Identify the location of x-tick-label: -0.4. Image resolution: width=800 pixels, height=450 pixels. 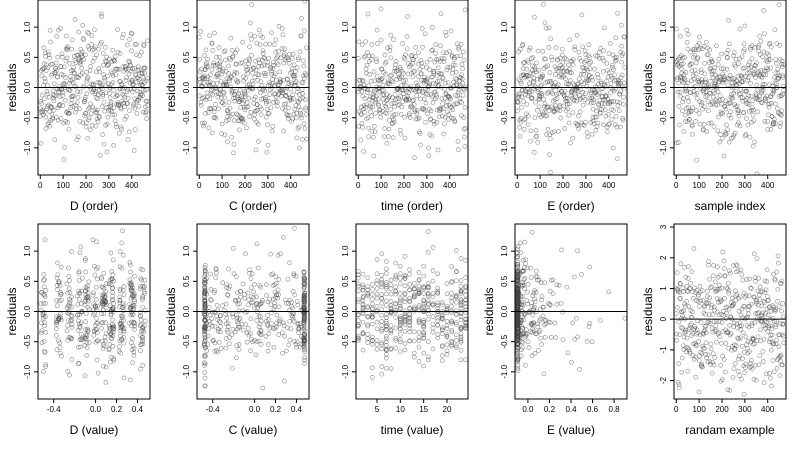
(54, 409).